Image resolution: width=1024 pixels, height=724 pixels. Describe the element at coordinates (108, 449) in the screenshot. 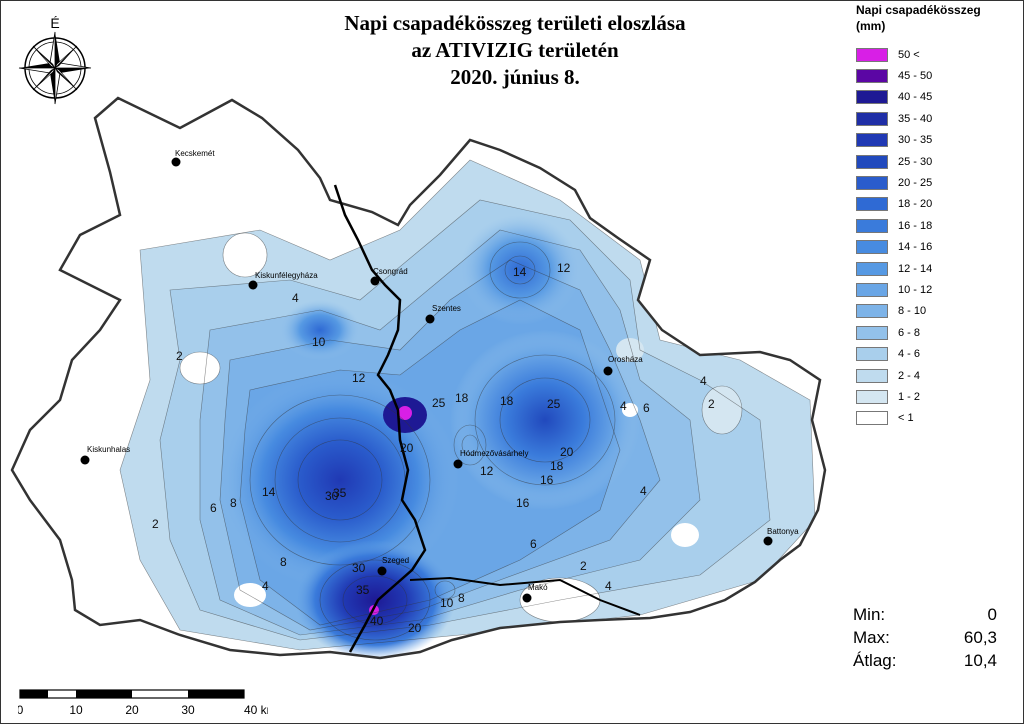

I see `svg-text: Kiskunhalas` at that location.